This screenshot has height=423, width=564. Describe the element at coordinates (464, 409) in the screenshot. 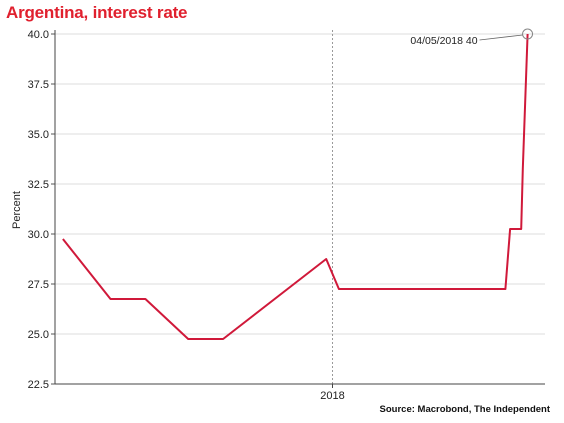

I see `source-note: Source: Macrobond, The Independent` at that location.